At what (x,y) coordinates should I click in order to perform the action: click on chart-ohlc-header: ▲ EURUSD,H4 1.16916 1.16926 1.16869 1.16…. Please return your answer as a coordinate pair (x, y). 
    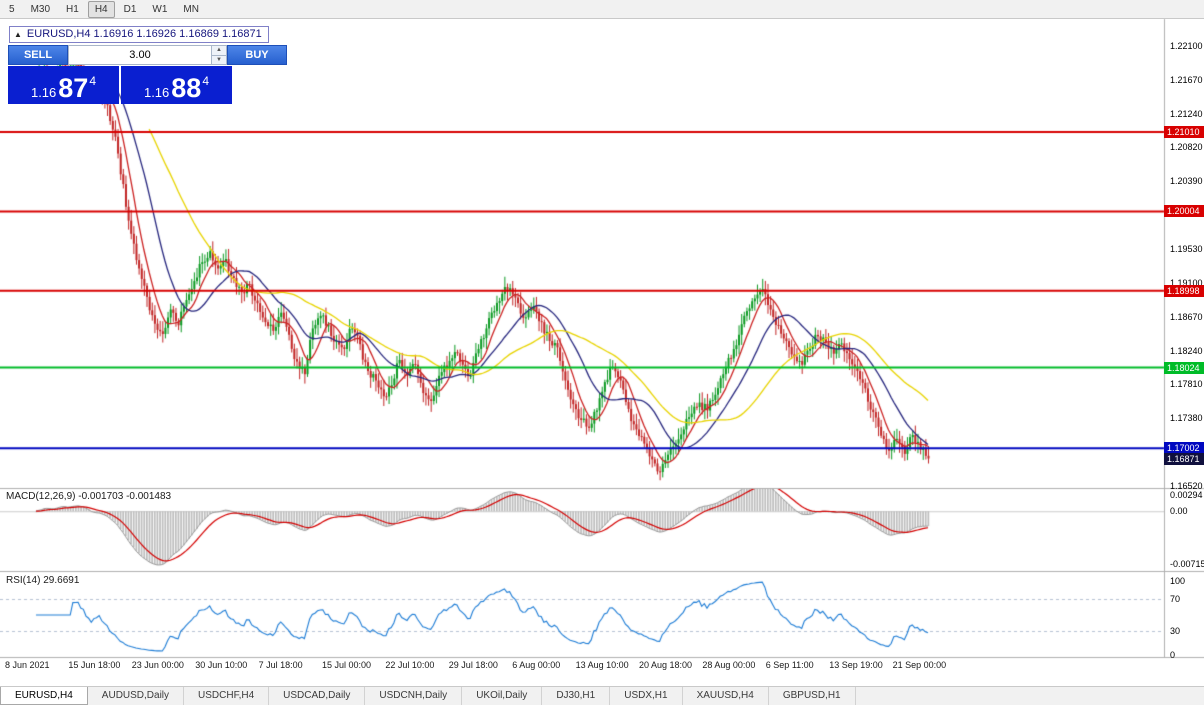
    Looking at the image, I should click on (139, 34).